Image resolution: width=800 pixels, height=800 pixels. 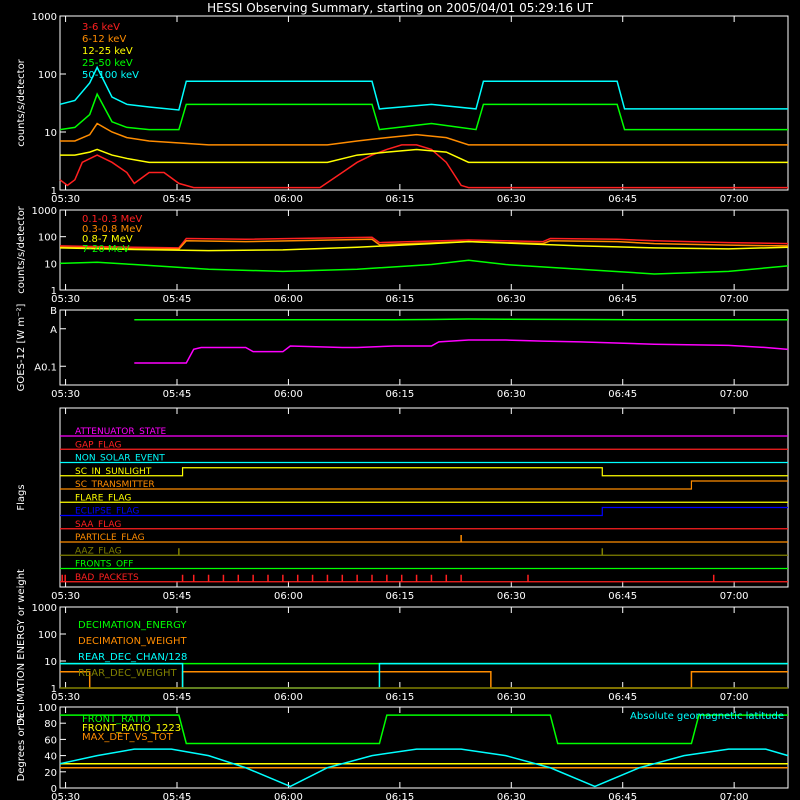 What do you see at coordinates (107, 578) in the screenshot?
I see `flag-label: BAD_PACKETS` at bounding box center [107, 578].